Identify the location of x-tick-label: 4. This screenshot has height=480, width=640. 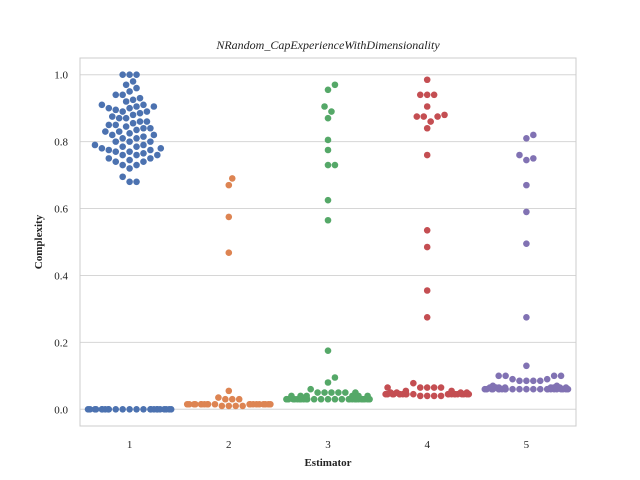
(427, 445).